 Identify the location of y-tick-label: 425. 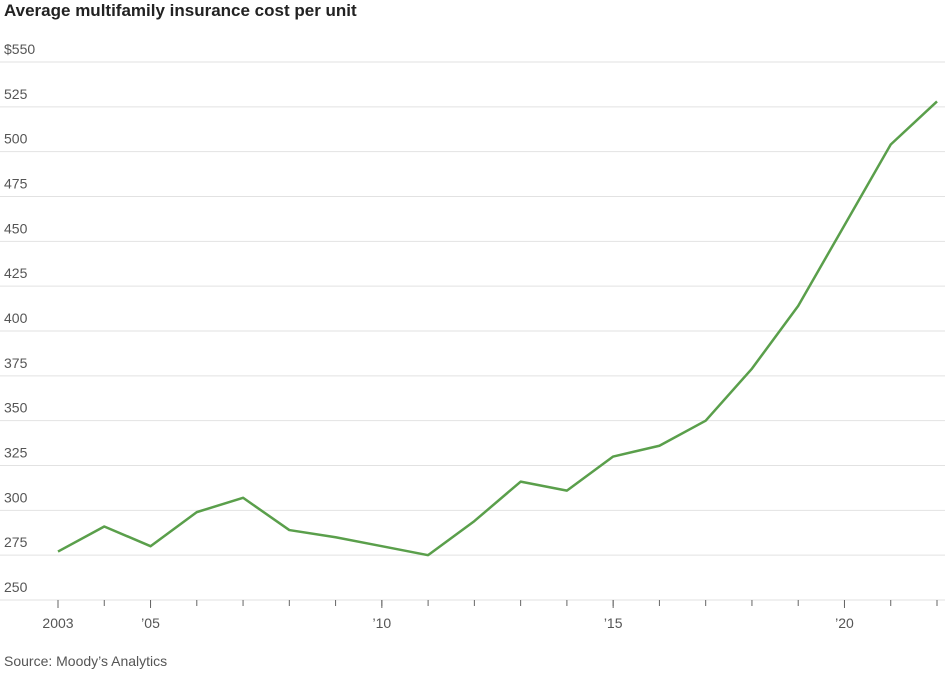
(16, 273).